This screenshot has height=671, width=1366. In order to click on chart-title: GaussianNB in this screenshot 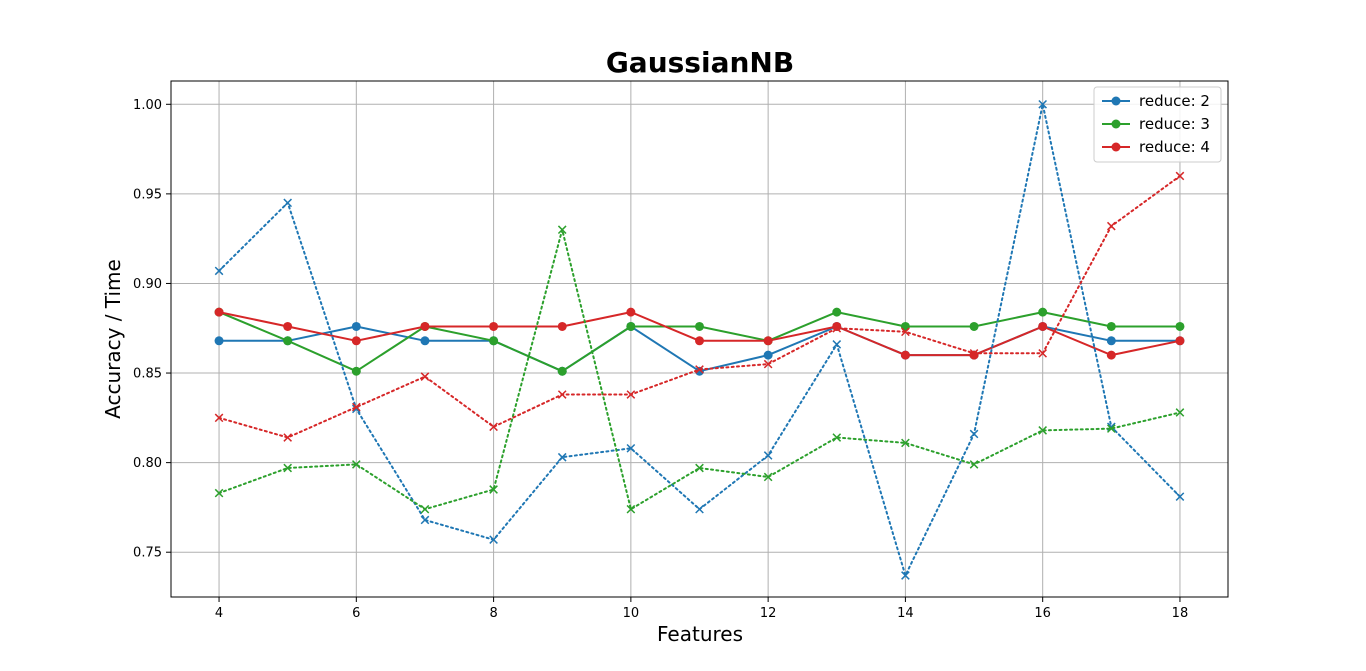, I will do `click(700, 62)`.